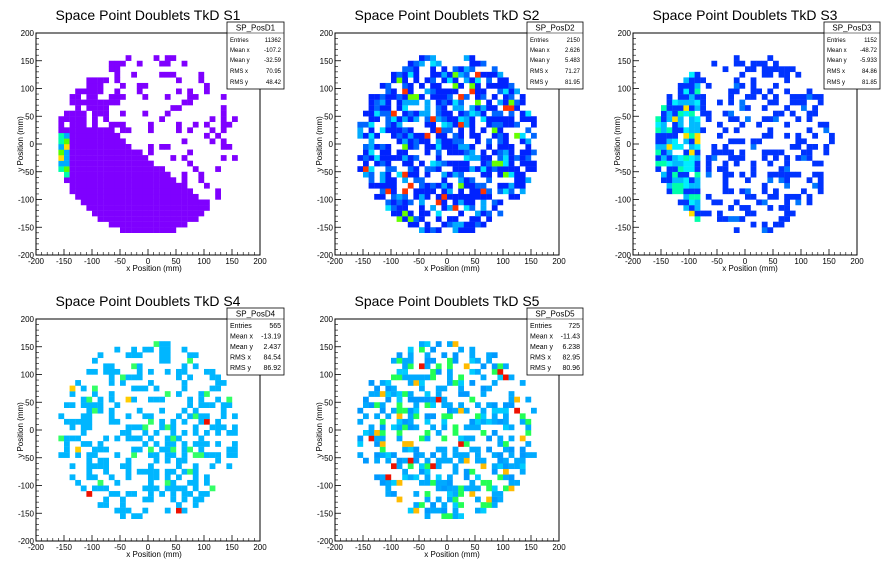 Image resolution: width=896 pixels, height=574 pixels. What do you see at coordinates (274, 83) in the screenshot?
I see `stats-value: 48.42` at bounding box center [274, 83].